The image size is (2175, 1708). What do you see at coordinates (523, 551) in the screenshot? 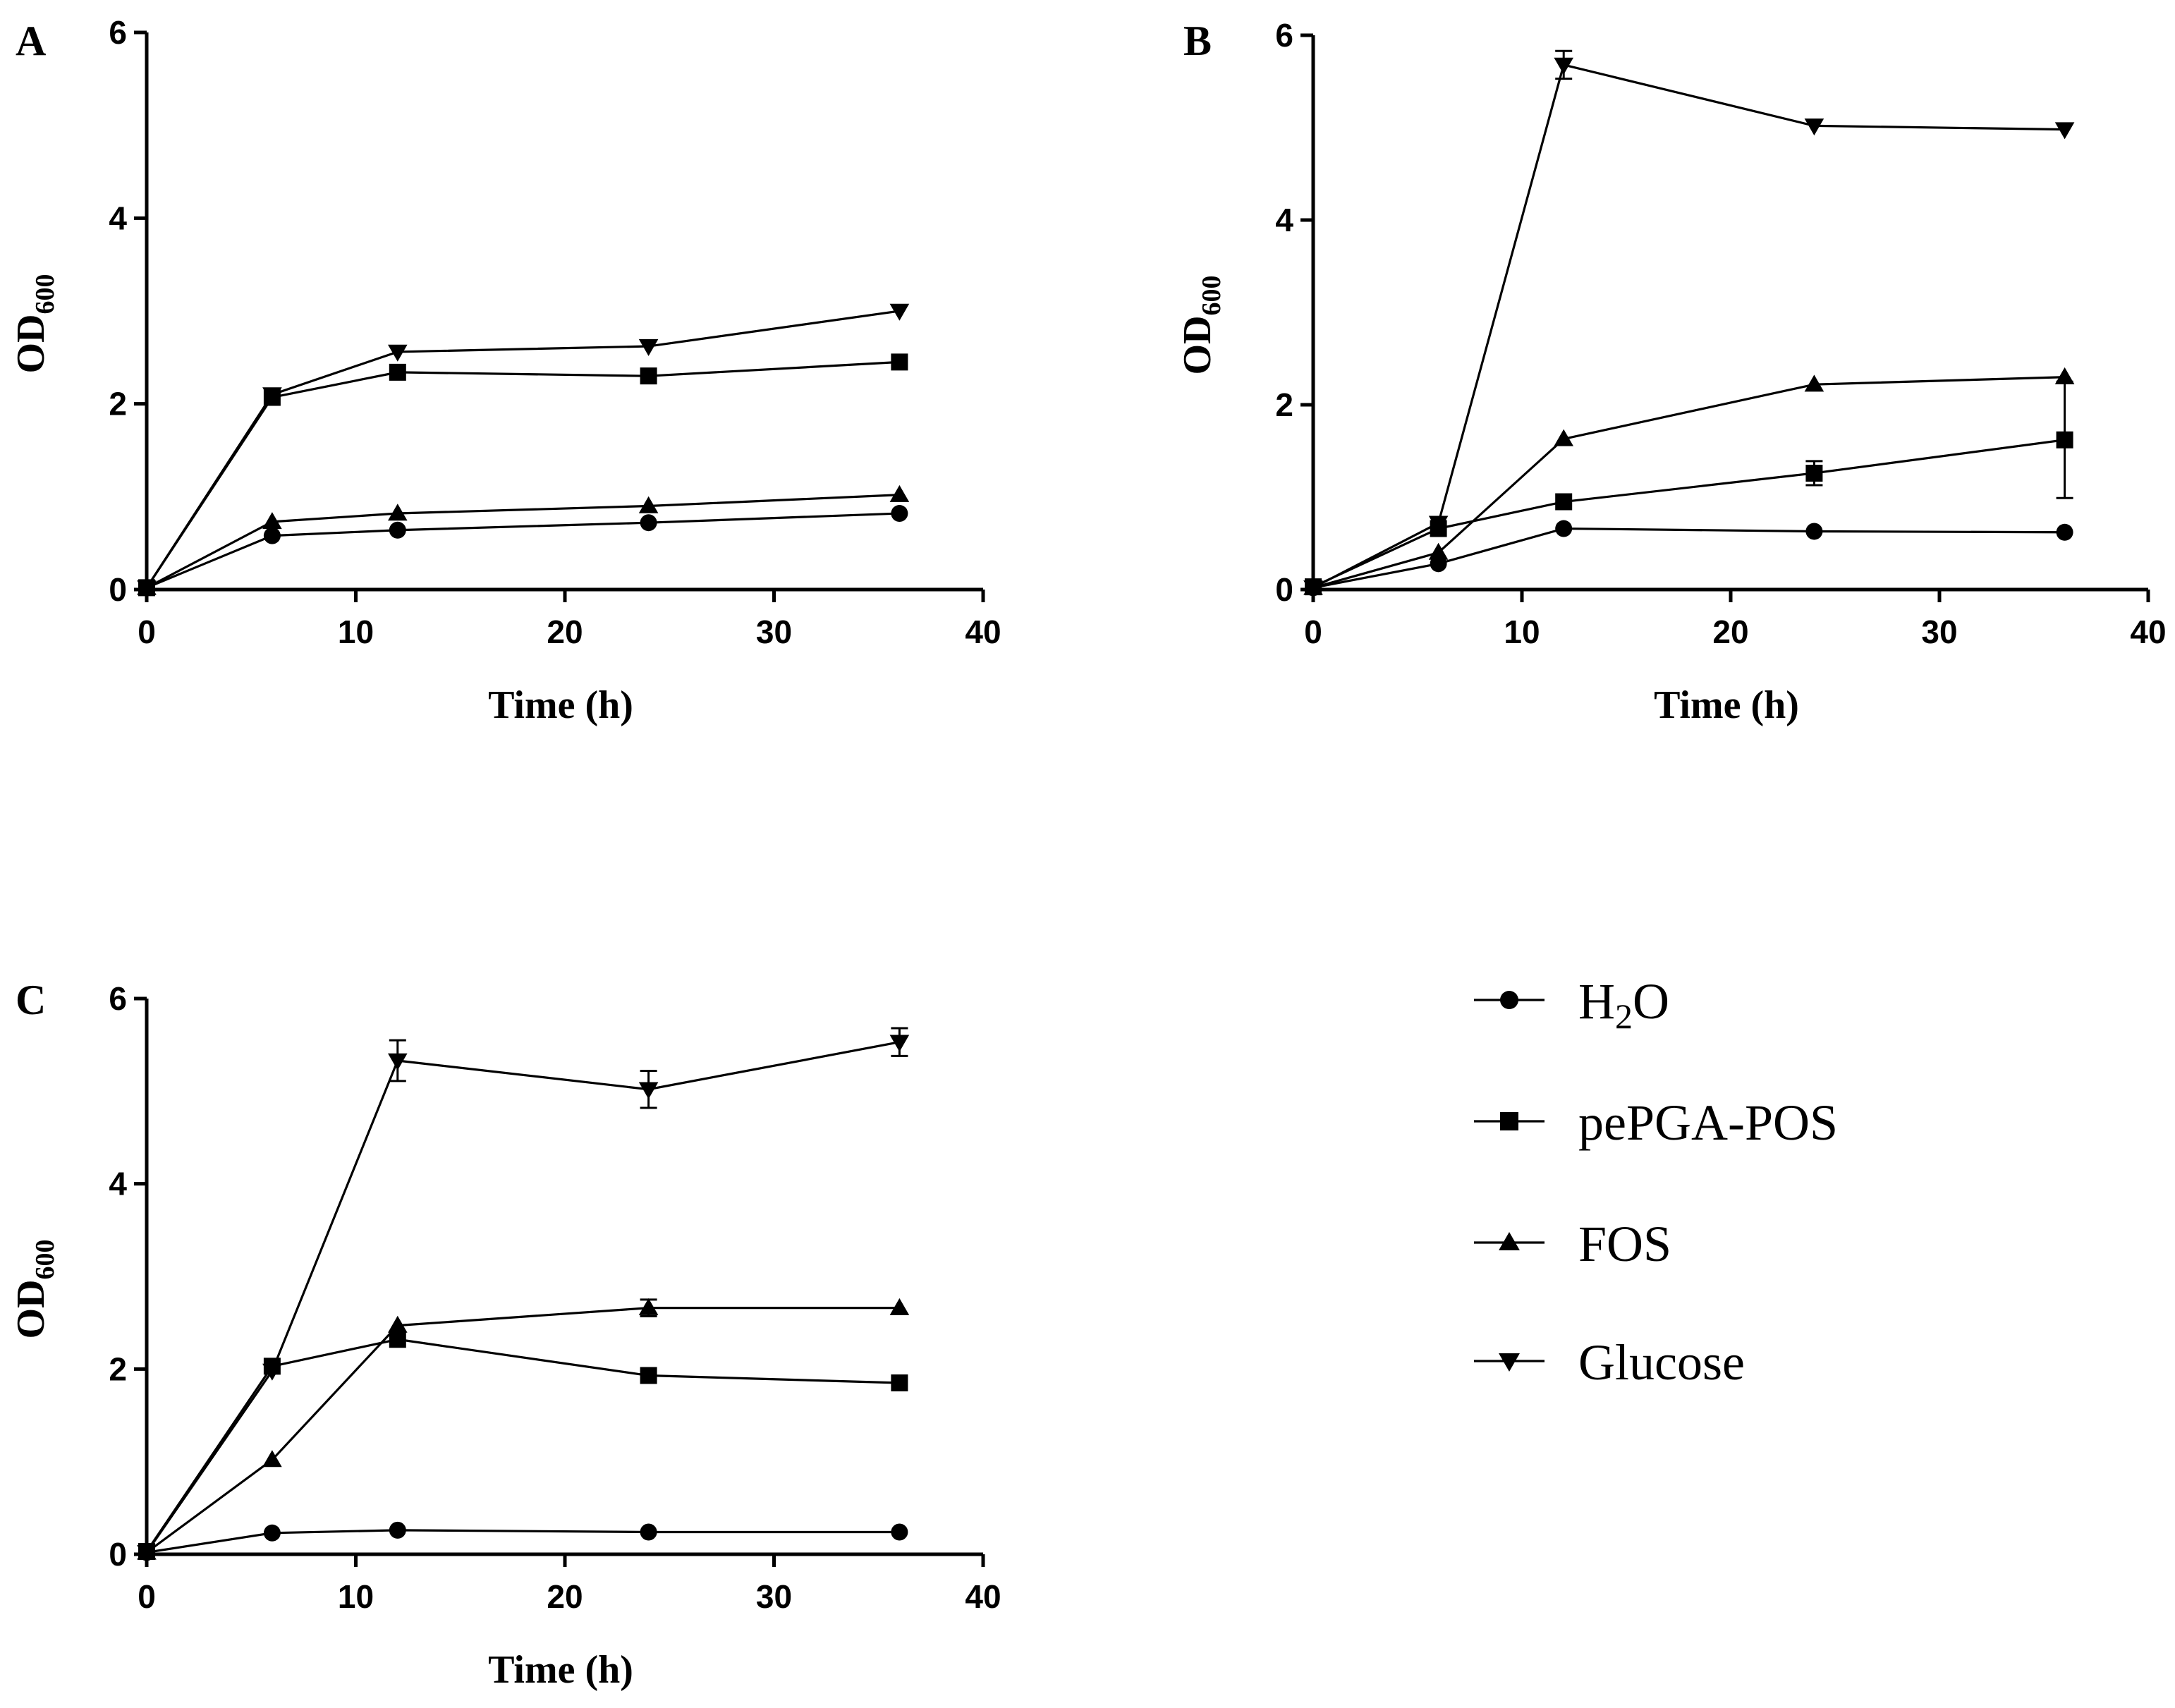
I see `series-h2o` at bounding box center [523, 551].